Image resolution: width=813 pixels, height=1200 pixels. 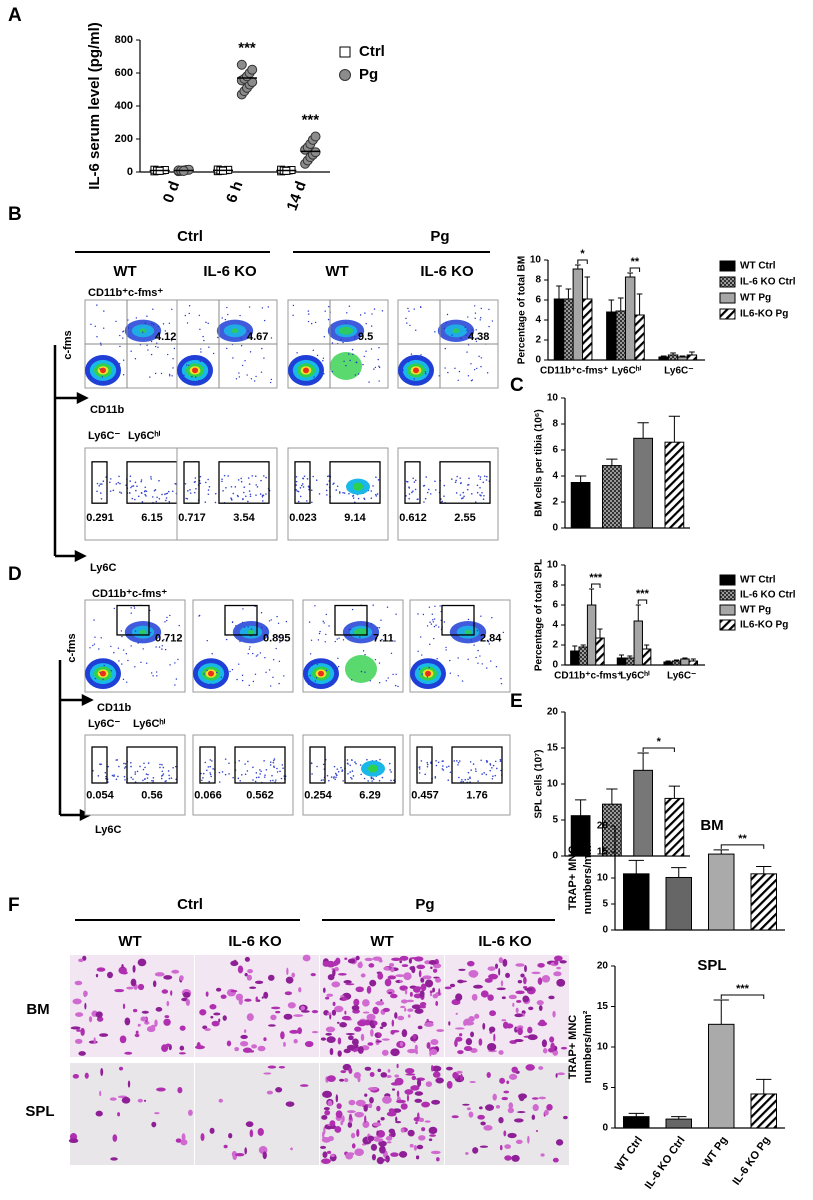 I want to click on genotype-label: WT, so click(x=381, y=941).